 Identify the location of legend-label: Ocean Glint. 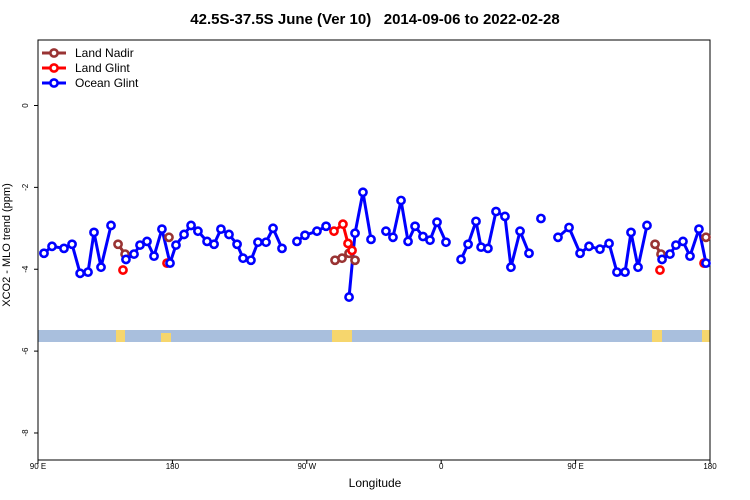
(107, 83).